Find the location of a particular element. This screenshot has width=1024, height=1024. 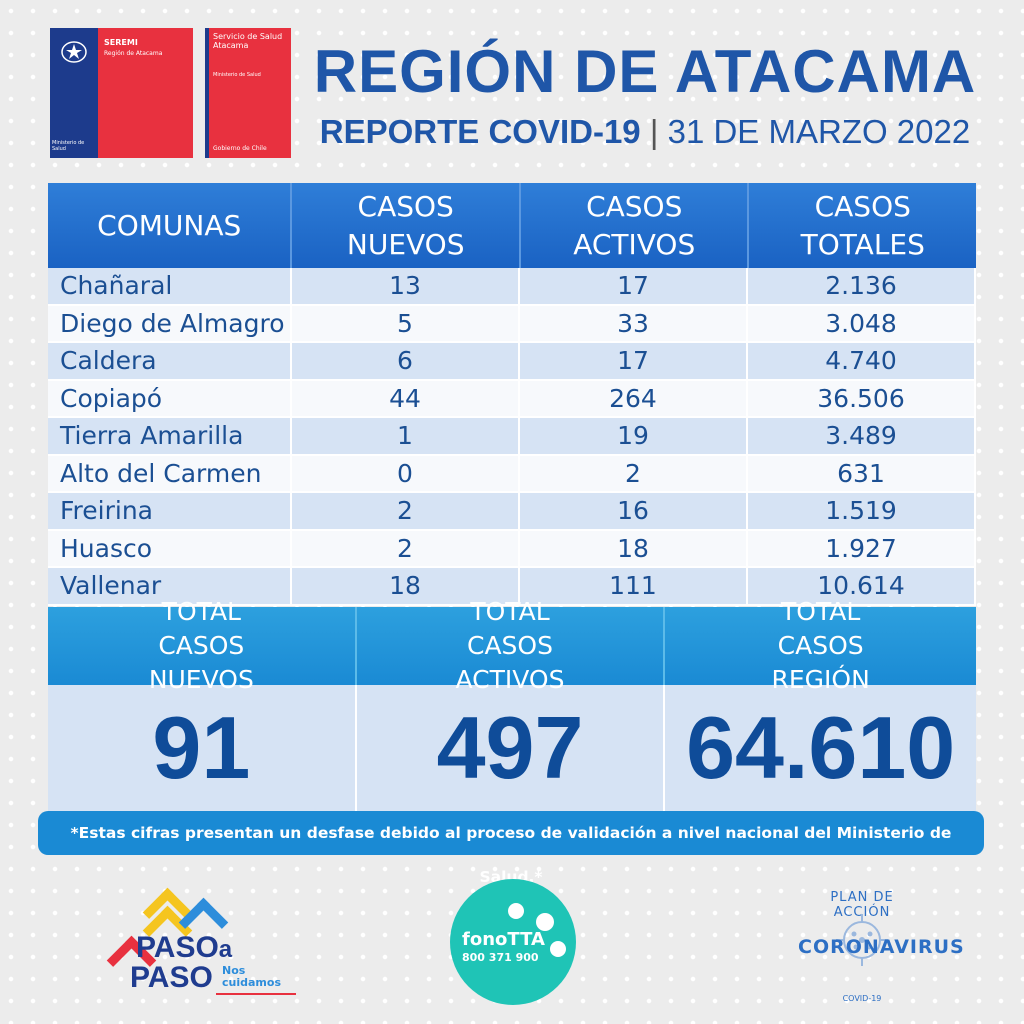

cell-totales: 1.927 is located at coordinates (862, 549).